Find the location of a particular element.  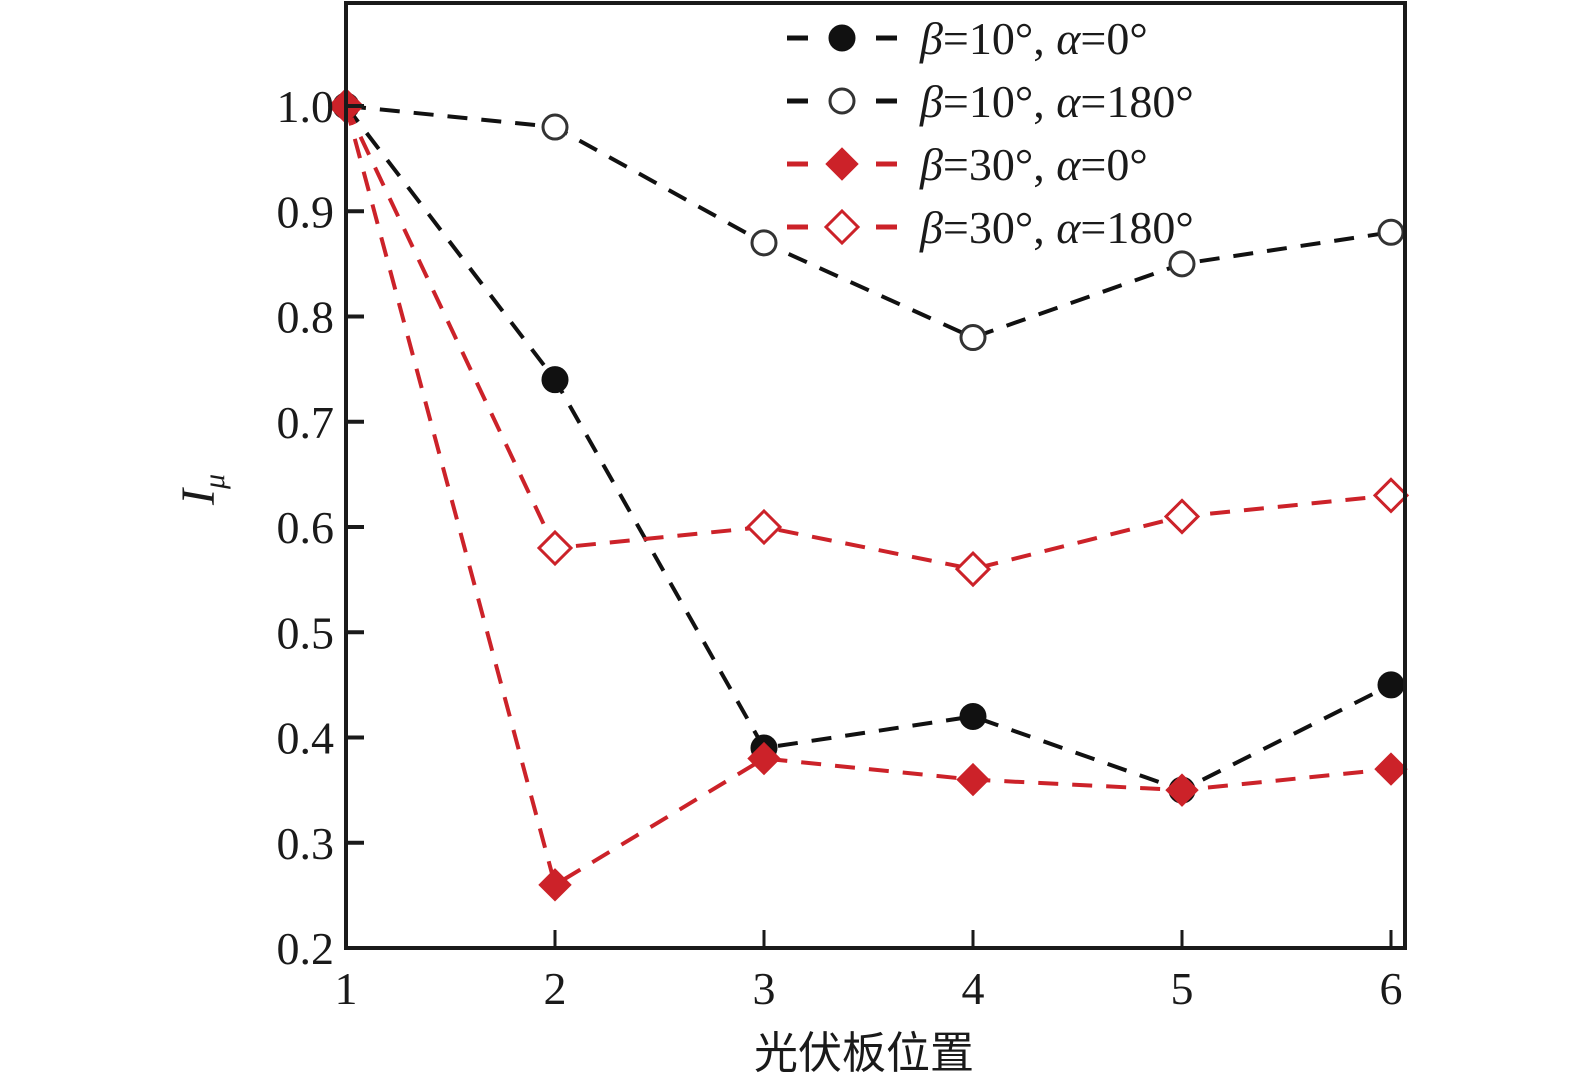

svg-text: Iμ is located at coordinates (201, 490).